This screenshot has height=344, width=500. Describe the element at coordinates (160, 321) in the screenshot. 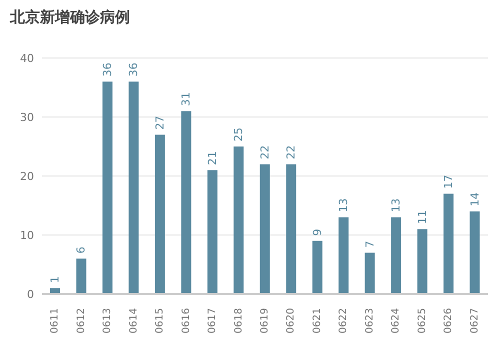

I see `x-tick-label: 0615` at that location.